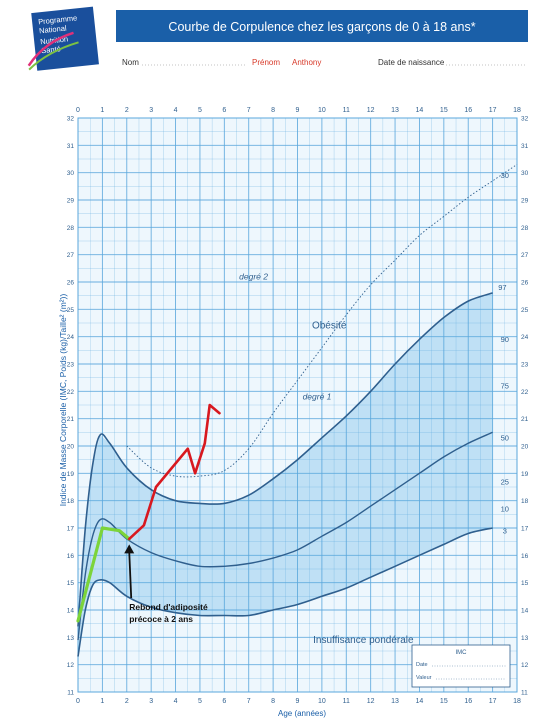  Describe the element at coordinates (71, 392) in the screenshot. I see `y-tick-label-left: 22` at that location.